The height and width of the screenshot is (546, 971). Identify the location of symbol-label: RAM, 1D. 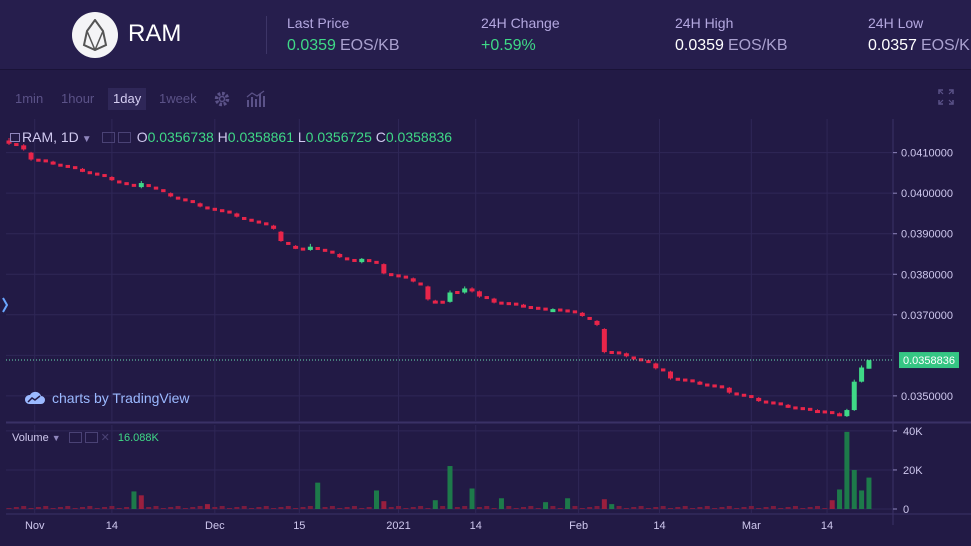
(50, 137).